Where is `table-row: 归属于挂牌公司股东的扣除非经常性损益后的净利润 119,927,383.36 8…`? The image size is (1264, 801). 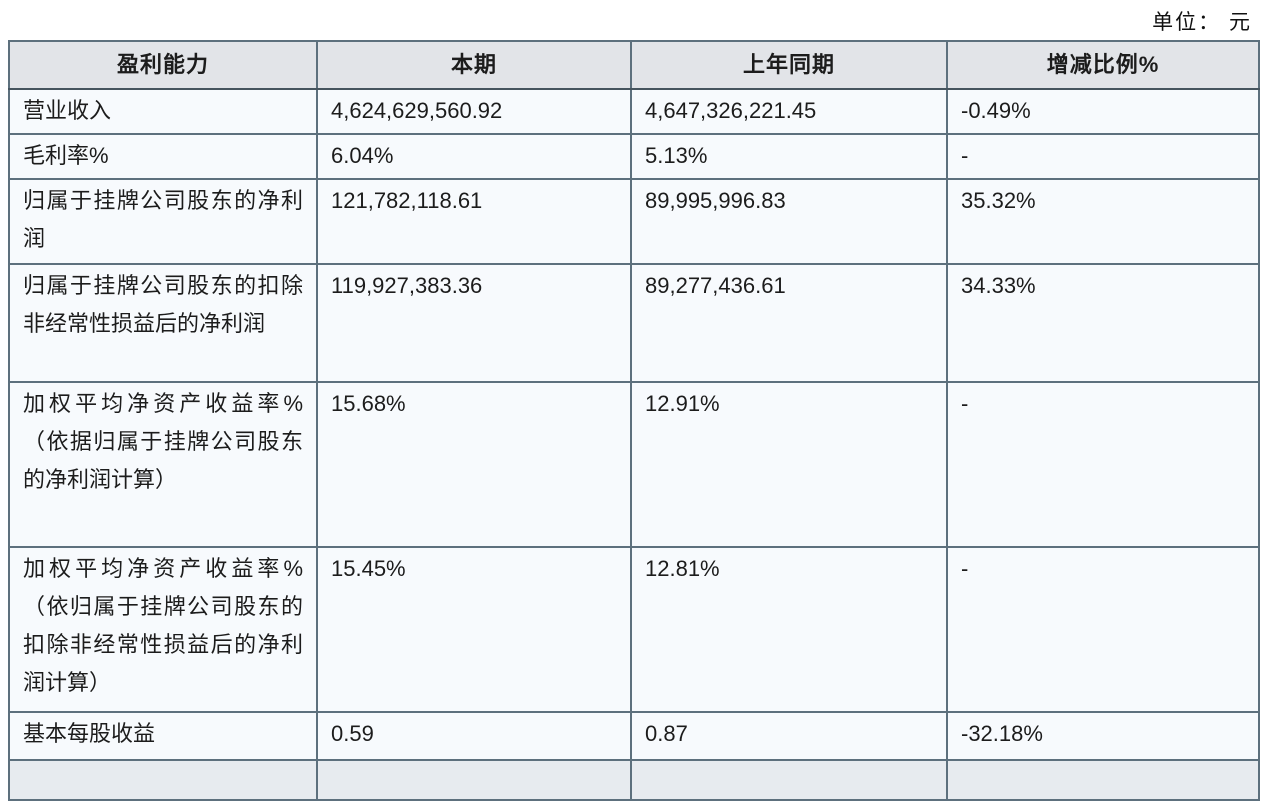
table-row: 归属于挂牌公司股东的扣除非经常性损益后的净利润 119,927,383.36 8… is located at coordinates (634, 323).